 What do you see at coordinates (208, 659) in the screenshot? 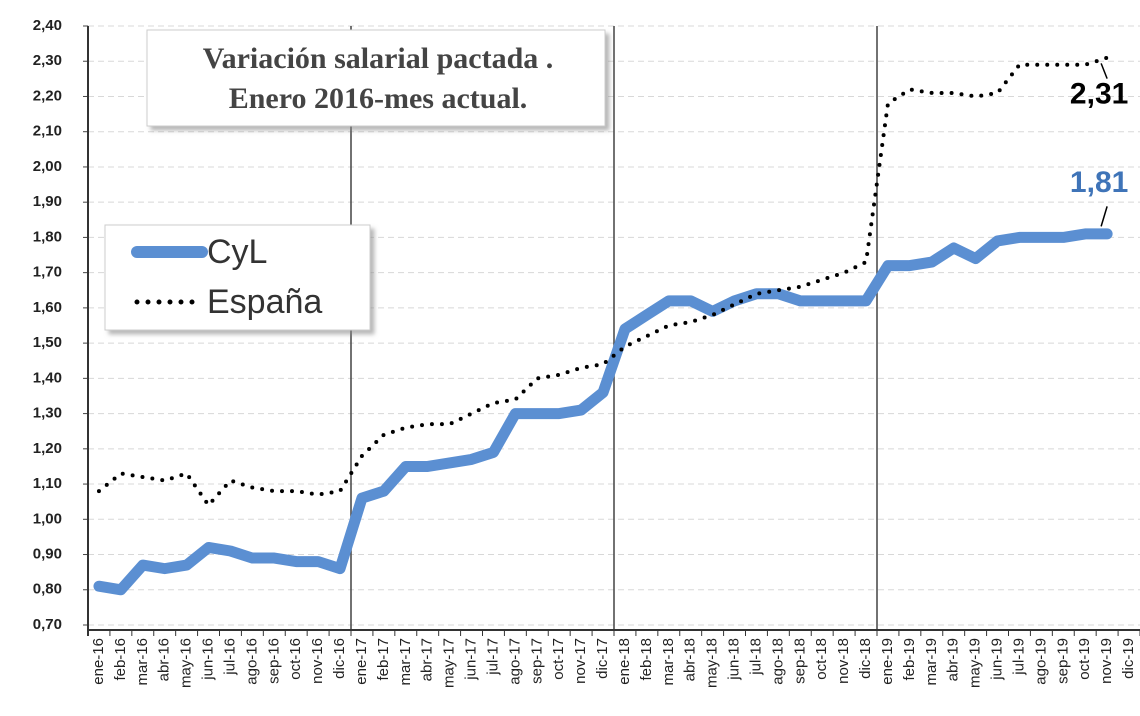
I see `x-tick-label: jun-16` at bounding box center [208, 659].